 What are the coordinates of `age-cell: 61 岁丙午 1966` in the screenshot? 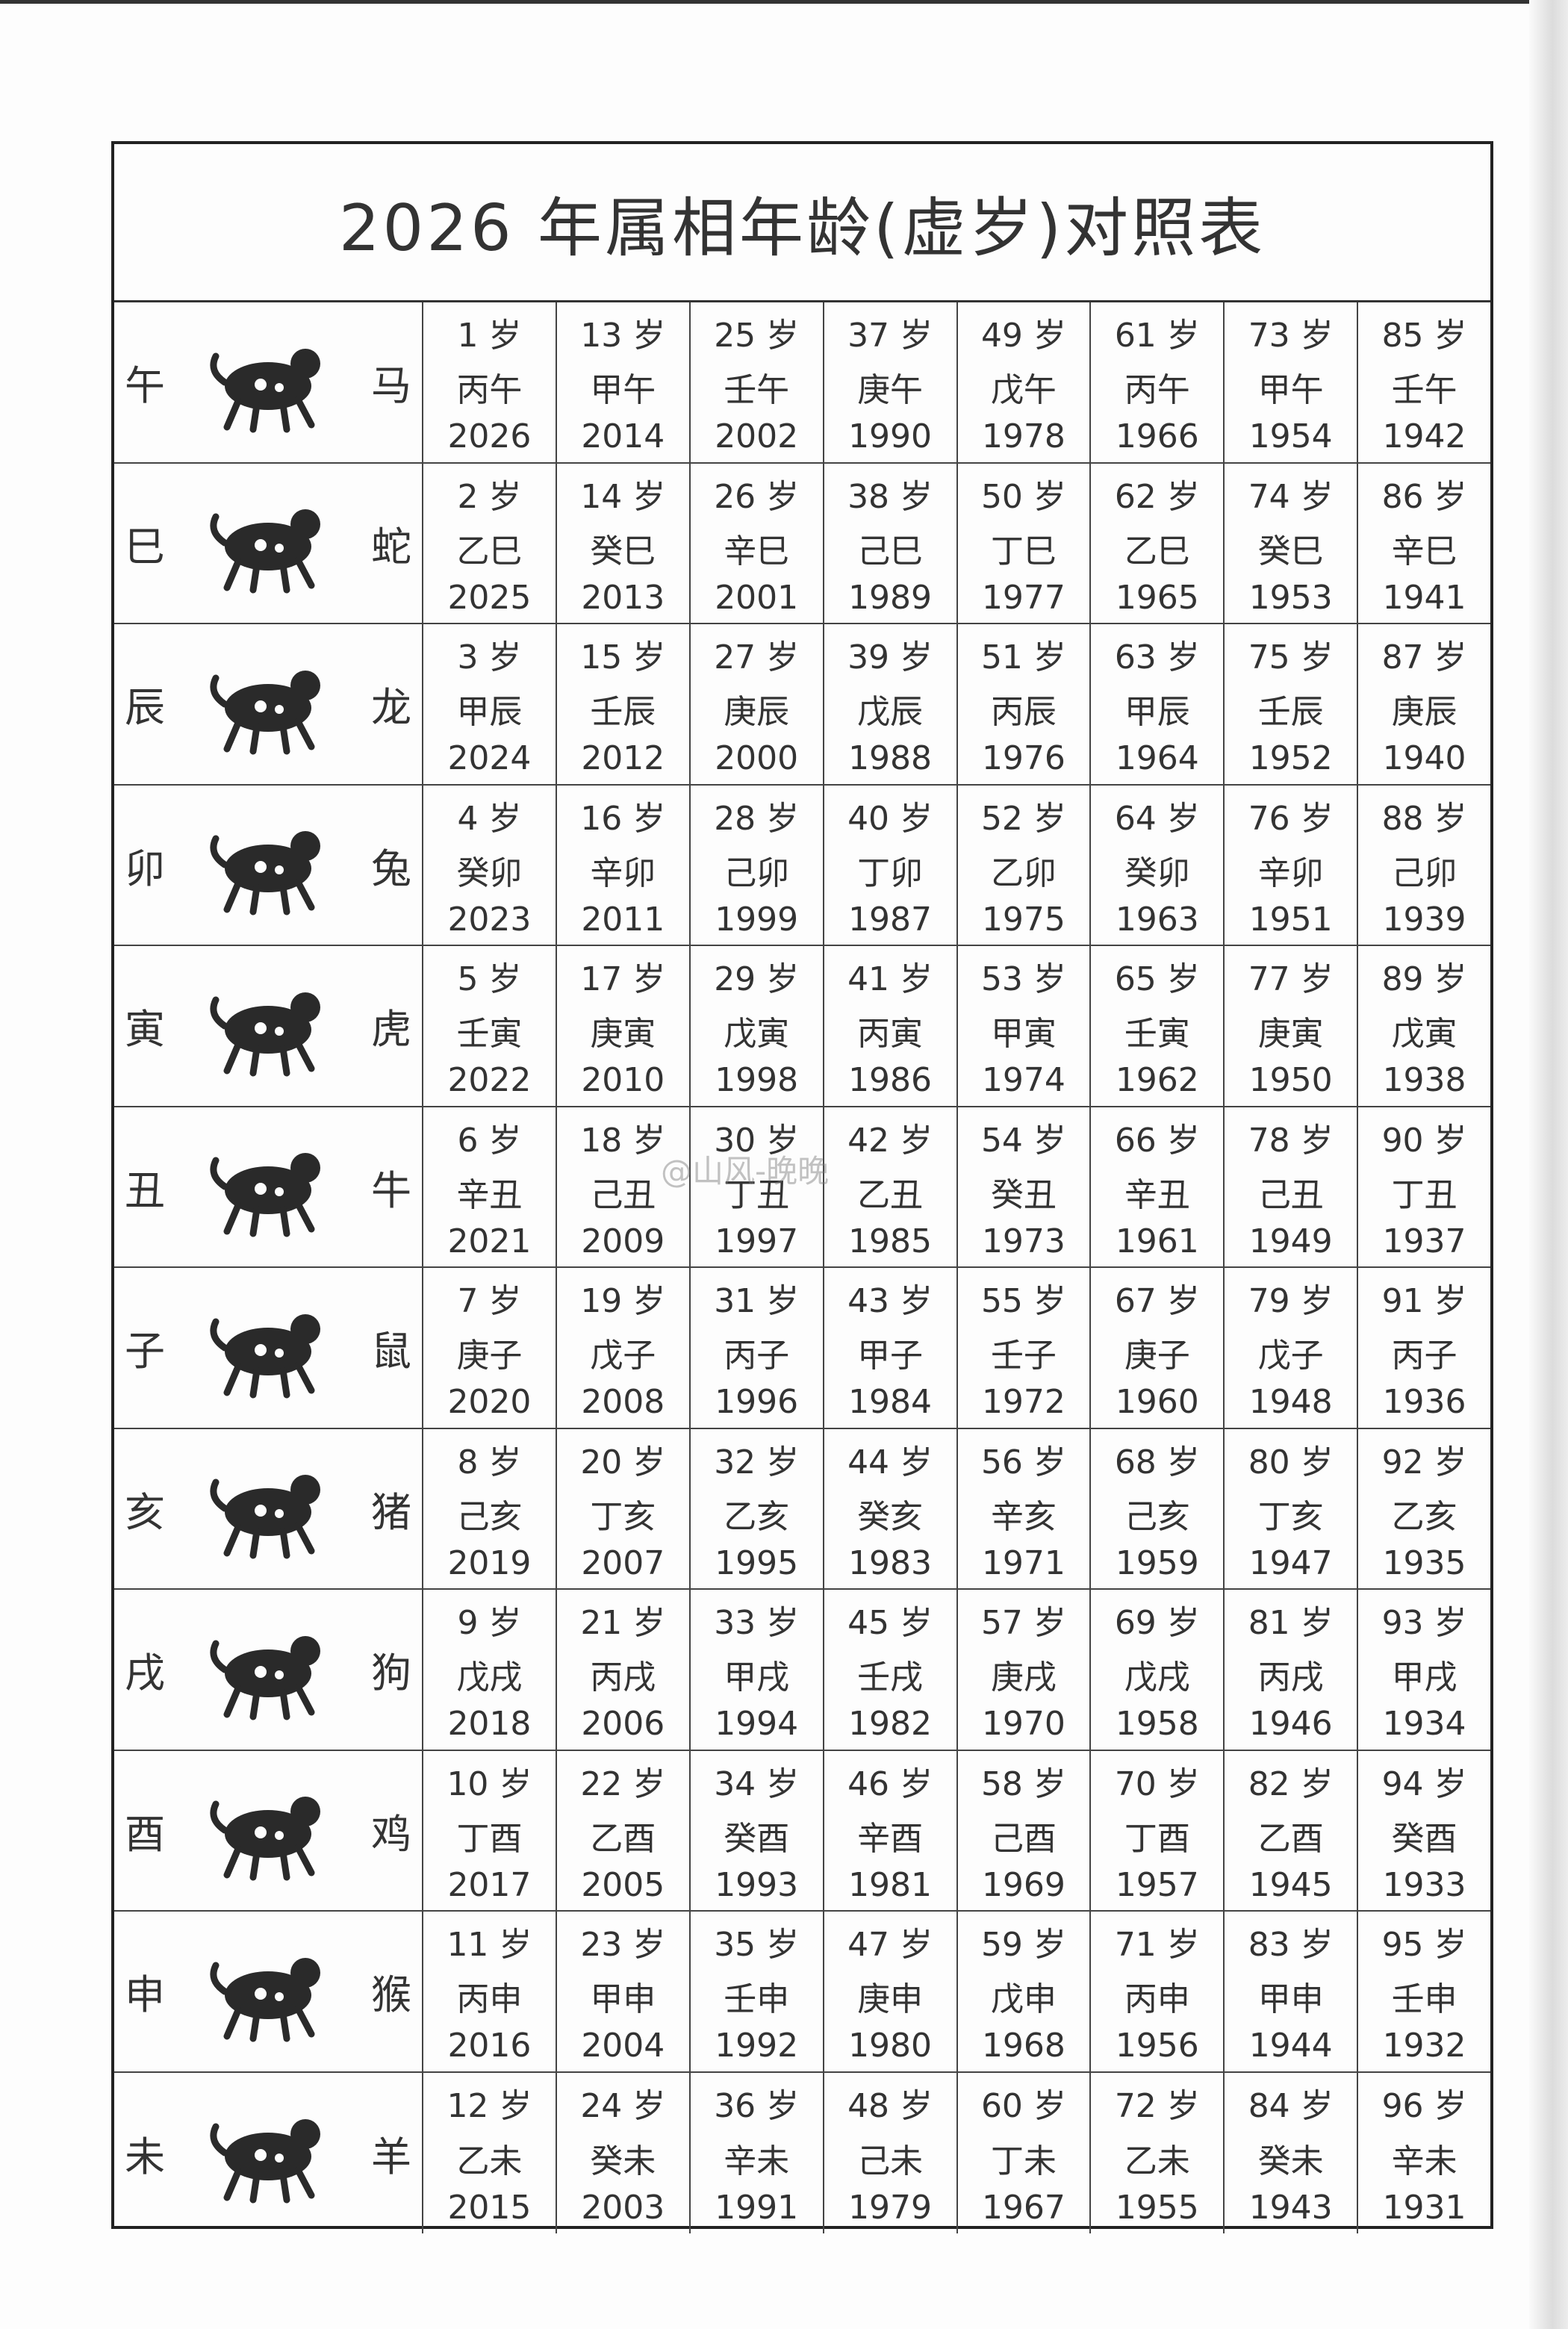 It's located at (1158, 382).